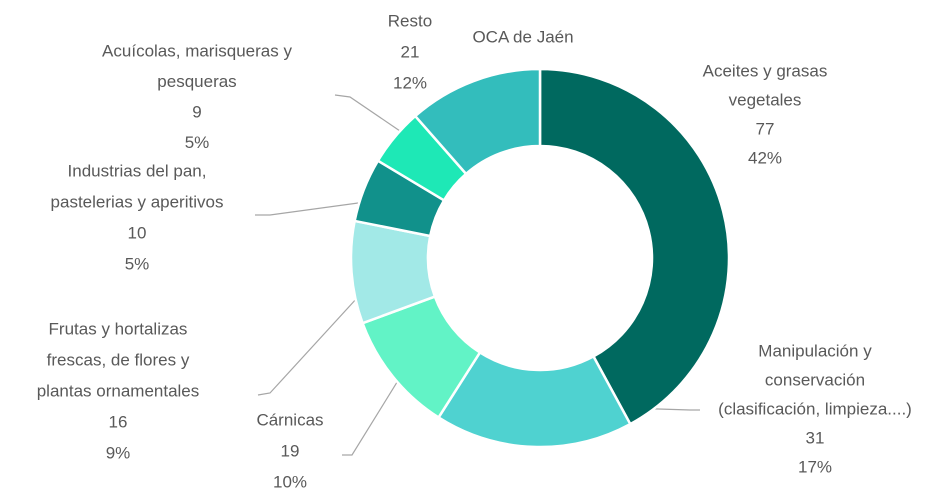 This screenshot has height=493, width=945. What do you see at coordinates (765, 128) in the screenshot?
I see `value-label: 77` at bounding box center [765, 128].